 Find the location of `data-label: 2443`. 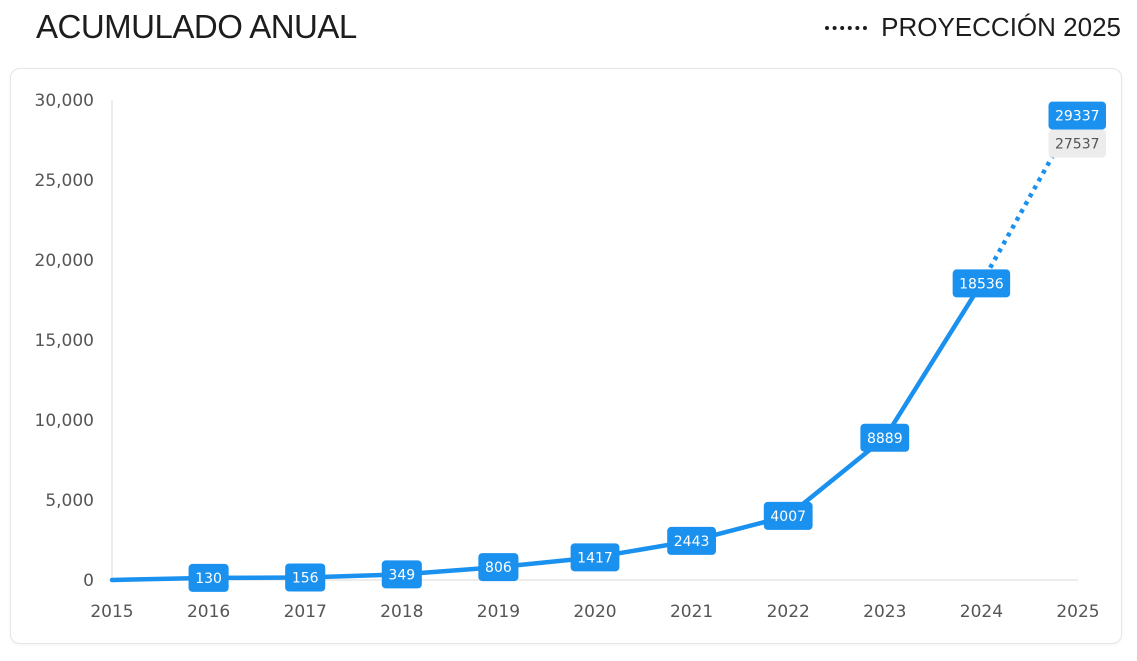

data-label: 2443 is located at coordinates (691, 540).